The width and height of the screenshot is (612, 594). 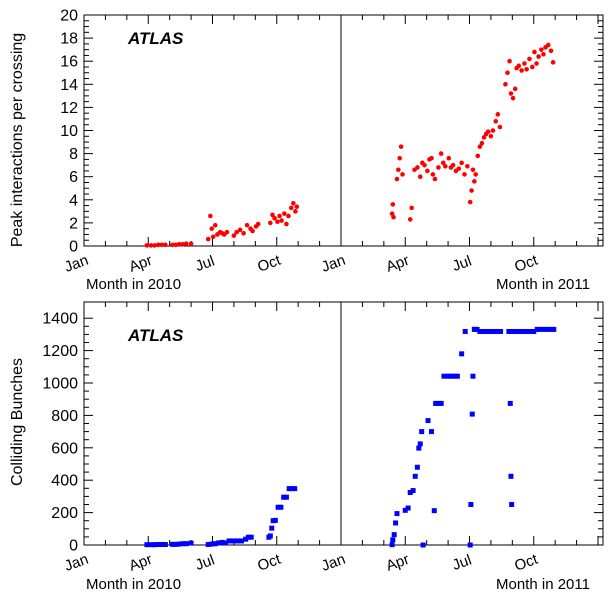 What do you see at coordinates (69, 85) in the screenshot?
I see `y-tick-label: 14` at bounding box center [69, 85].